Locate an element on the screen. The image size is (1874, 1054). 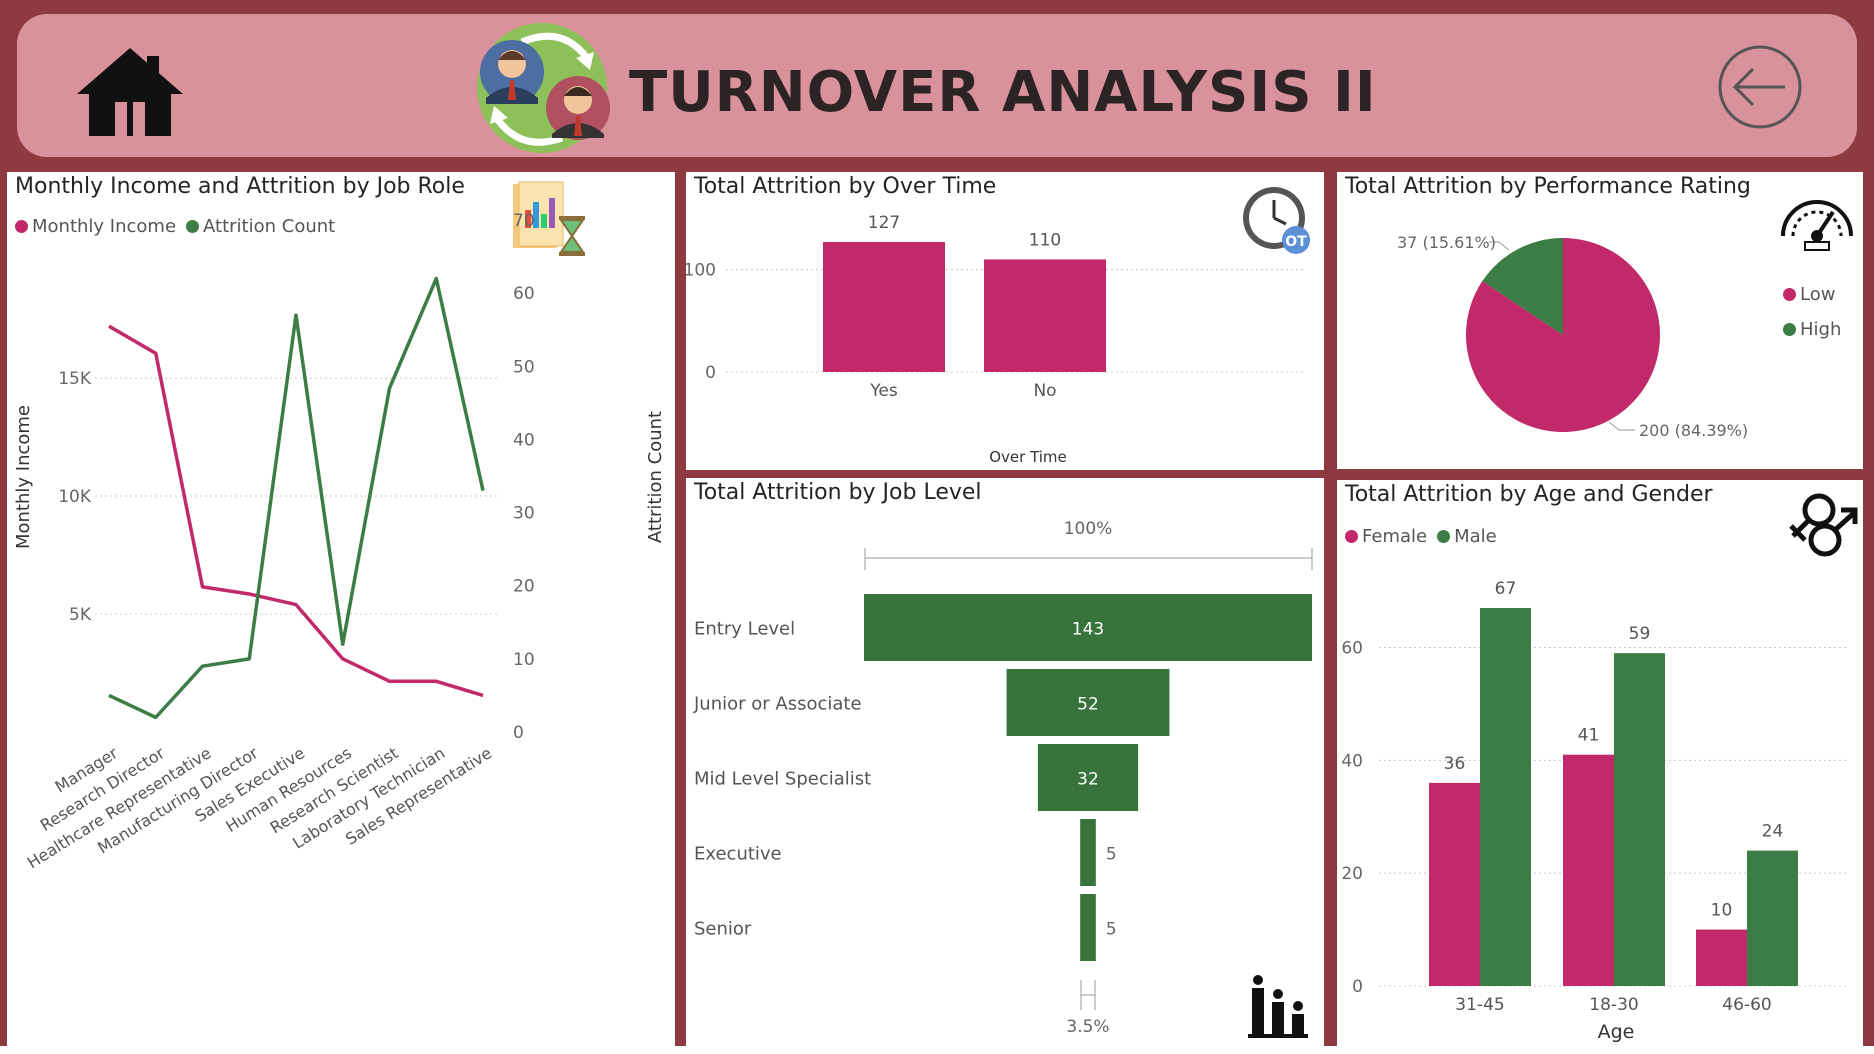
home-icon is located at coordinates (130, 94).